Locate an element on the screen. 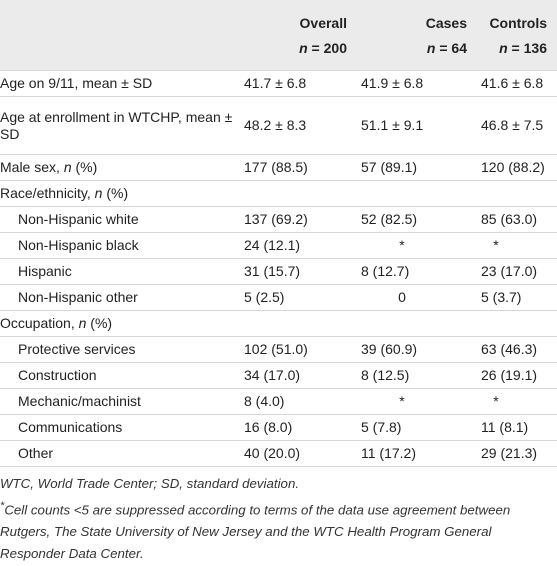  header-row: Overall Cases Controls is located at coordinates (278, 18).